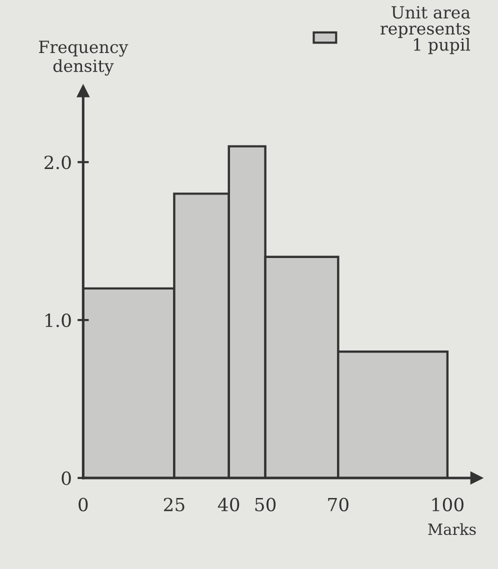 The image size is (498, 569). Describe the element at coordinates (338, 505) in the screenshot. I see `x-tick-label: 70` at that location.